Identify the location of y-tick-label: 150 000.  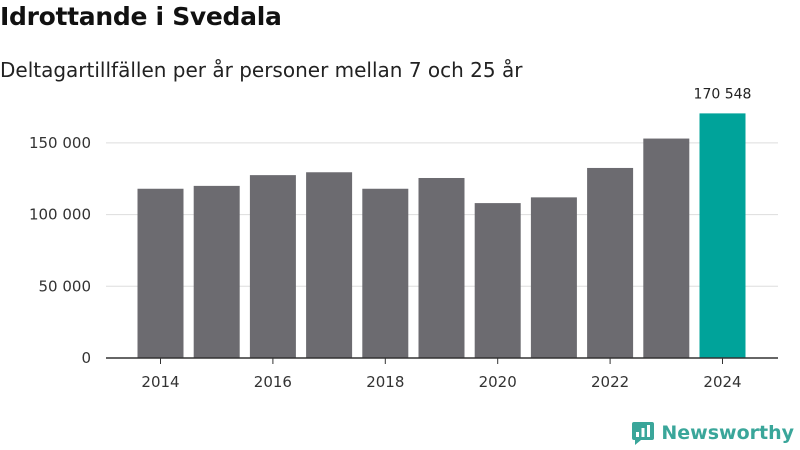
(60, 143).